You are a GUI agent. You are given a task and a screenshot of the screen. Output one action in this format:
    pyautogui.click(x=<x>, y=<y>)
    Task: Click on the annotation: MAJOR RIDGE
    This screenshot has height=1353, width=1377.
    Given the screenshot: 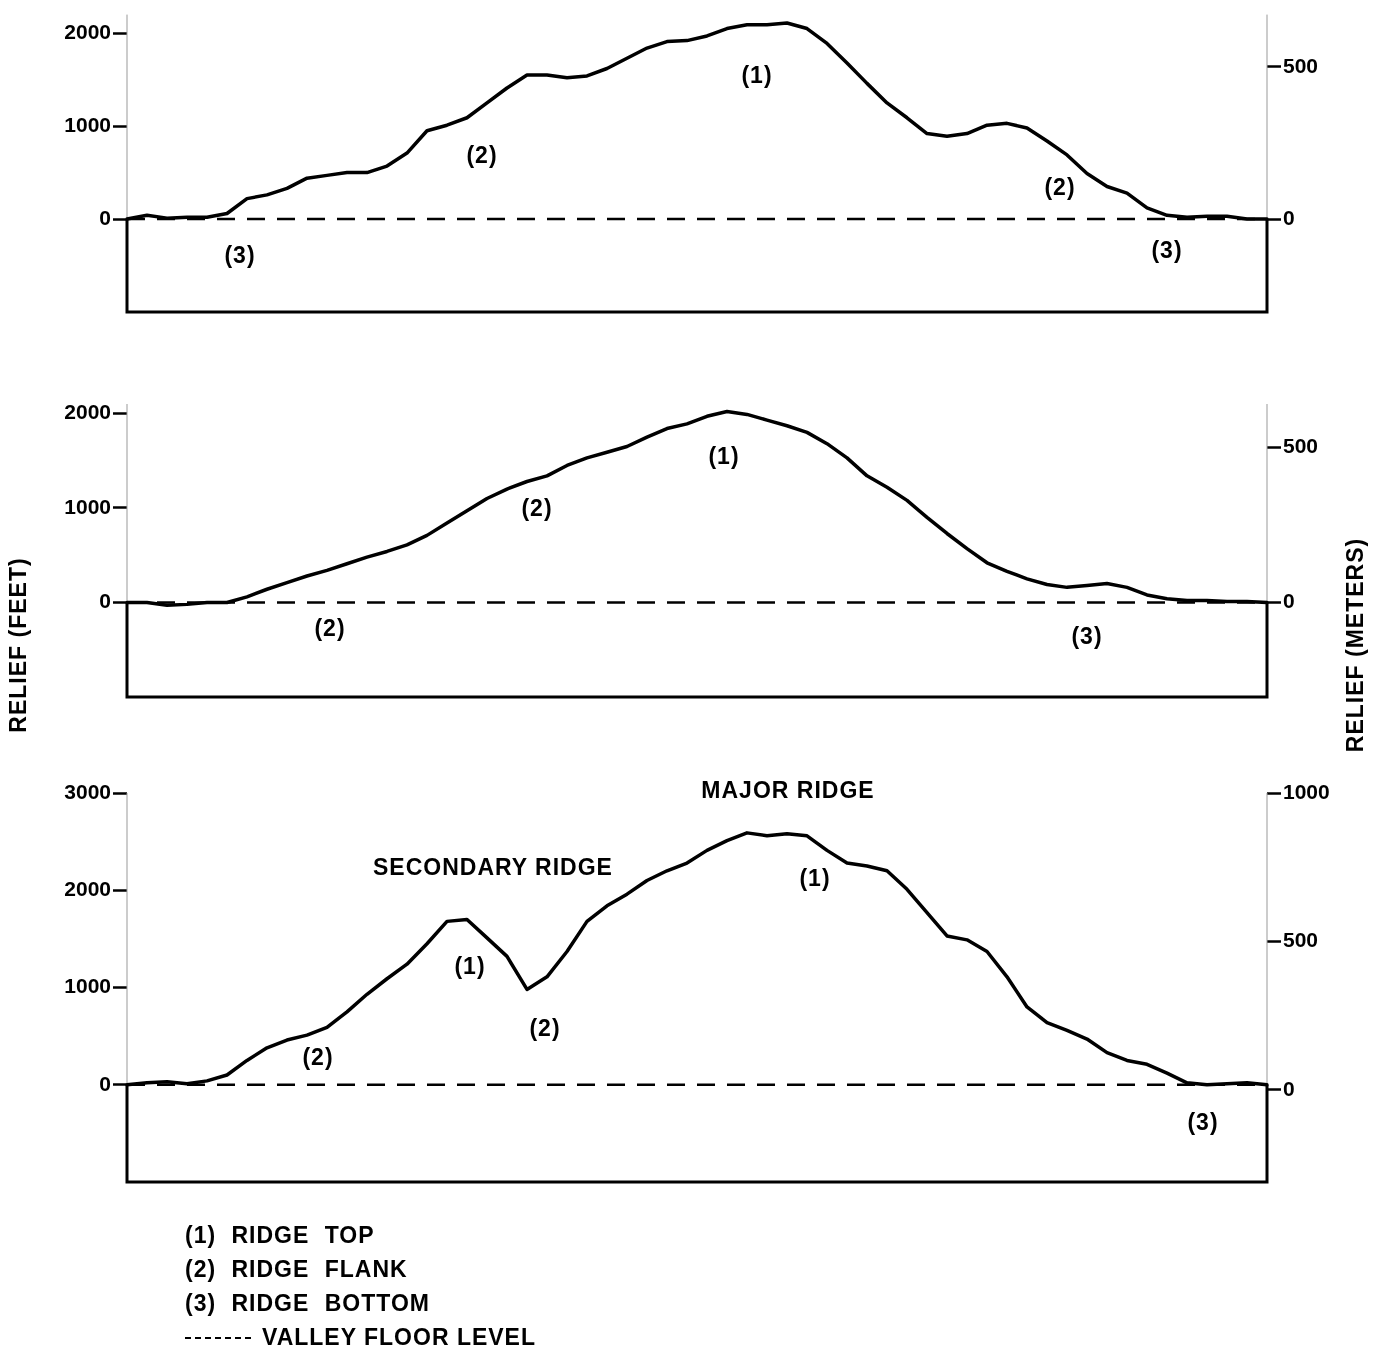 What is the action you would take?
    pyautogui.click(x=788, y=790)
    